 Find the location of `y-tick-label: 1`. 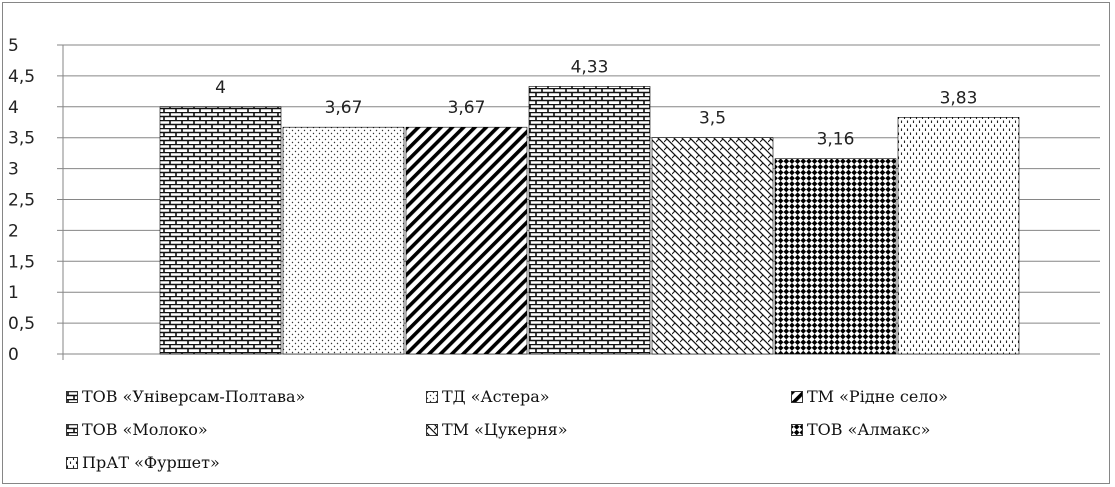

y-tick-label: 1 is located at coordinates (13, 293).